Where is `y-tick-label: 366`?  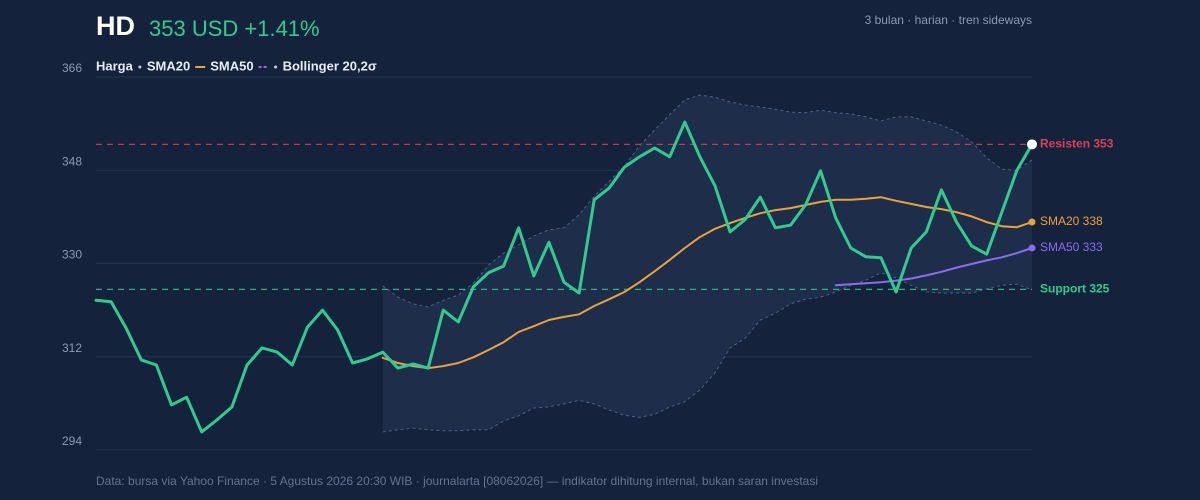 y-tick-label: 366 is located at coordinates (72, 68).